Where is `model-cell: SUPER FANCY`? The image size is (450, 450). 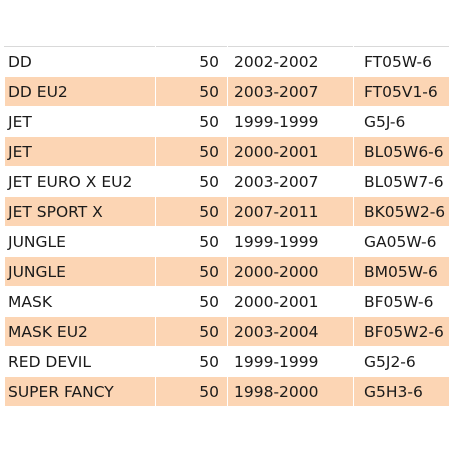
model-cell: SUPER FANCY is located at coordinates (80, 391).